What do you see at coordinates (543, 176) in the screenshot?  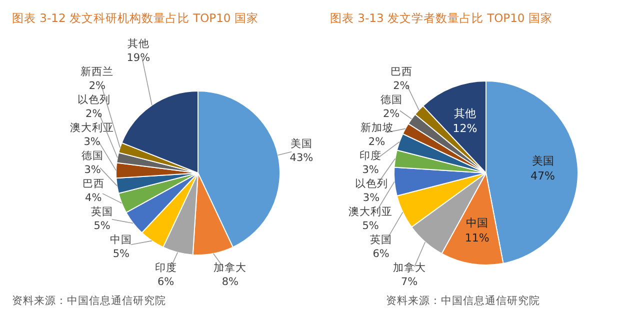 I see `data-label: 47%` at bounding box center [543, 176].